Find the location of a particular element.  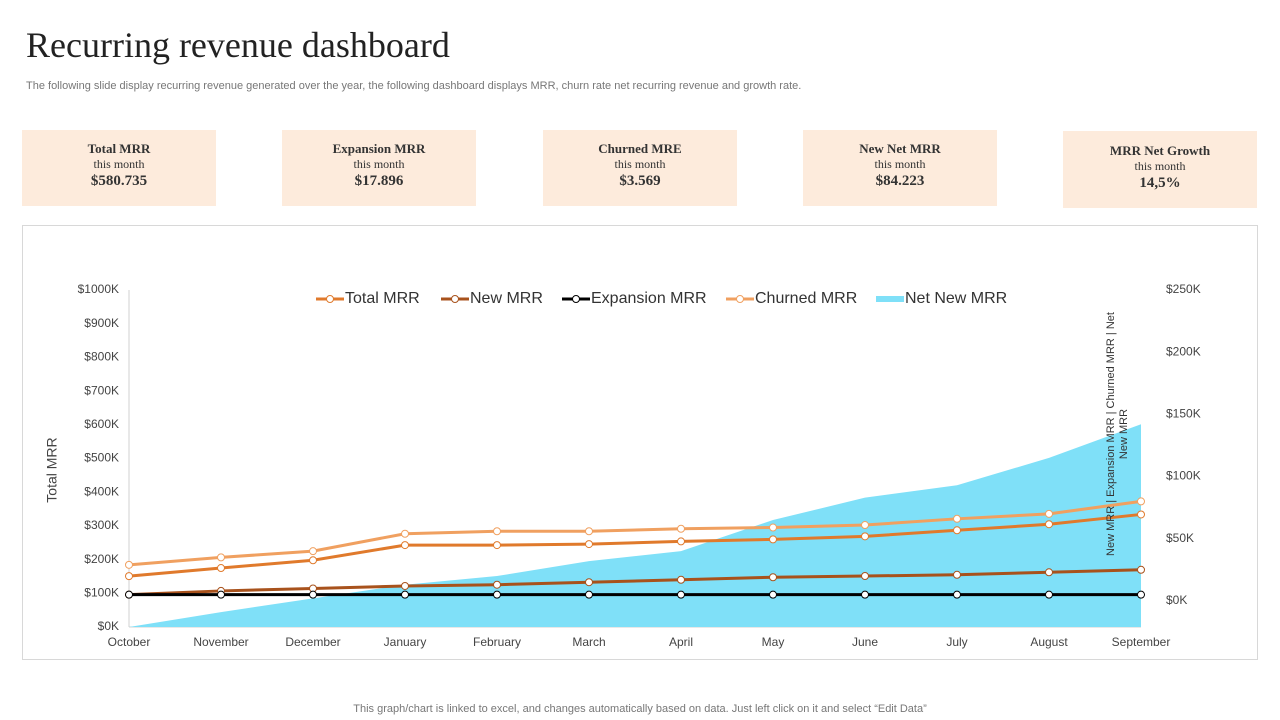

x-tick-label: April is located at coordinates (681, 642).